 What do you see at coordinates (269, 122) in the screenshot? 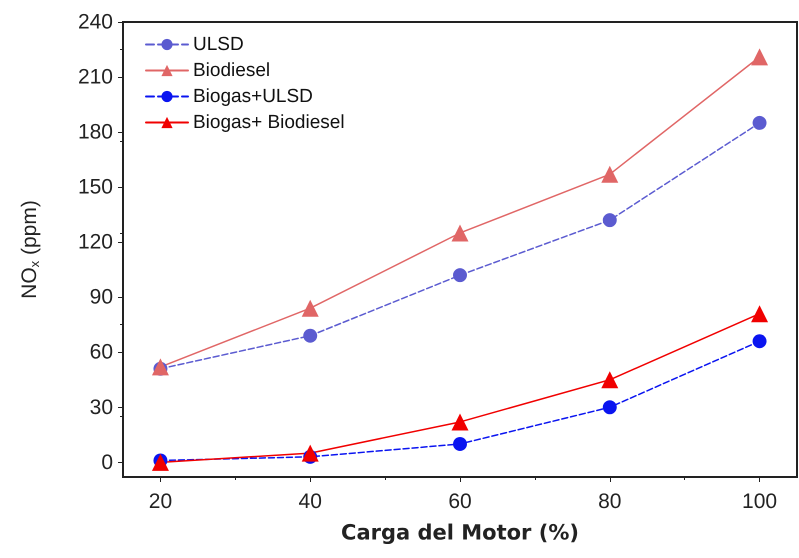
I see `legend-label: Biogas+ Biodiesel` at bounding box center [269, 122].